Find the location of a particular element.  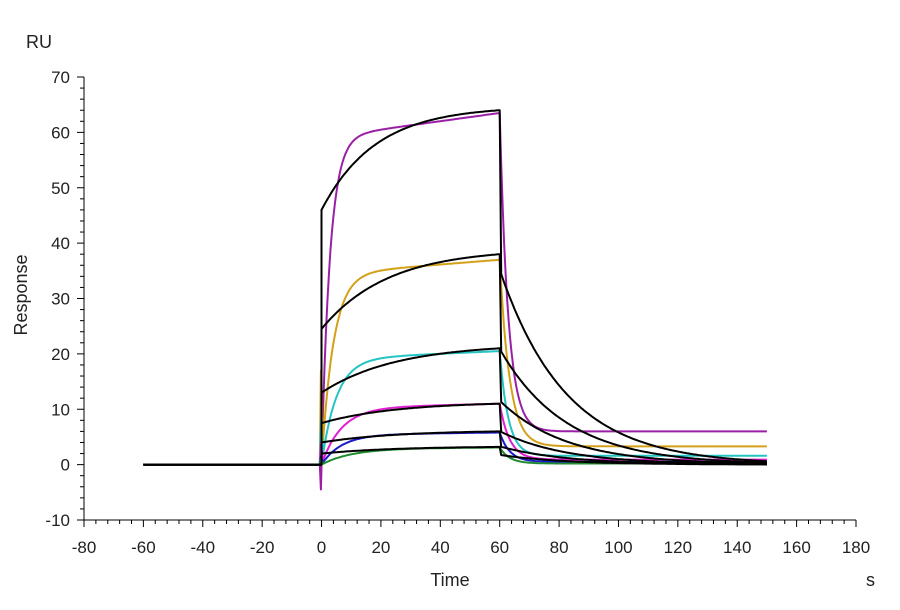

x-tick-label: 180 is located at coordinates (856, 547).